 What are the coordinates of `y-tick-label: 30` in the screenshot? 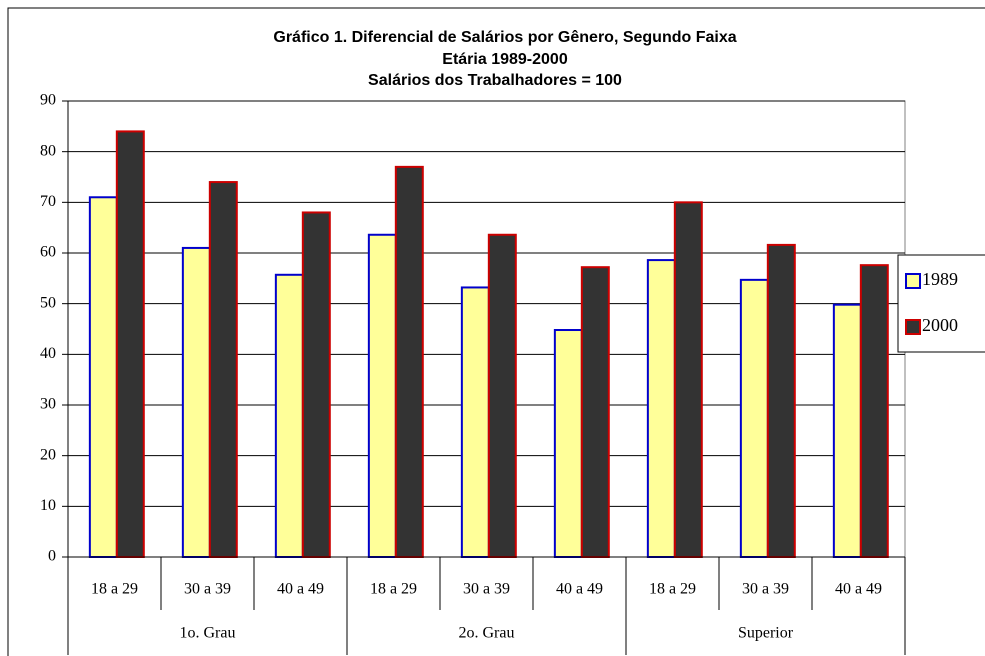 It's located at (48, 404).